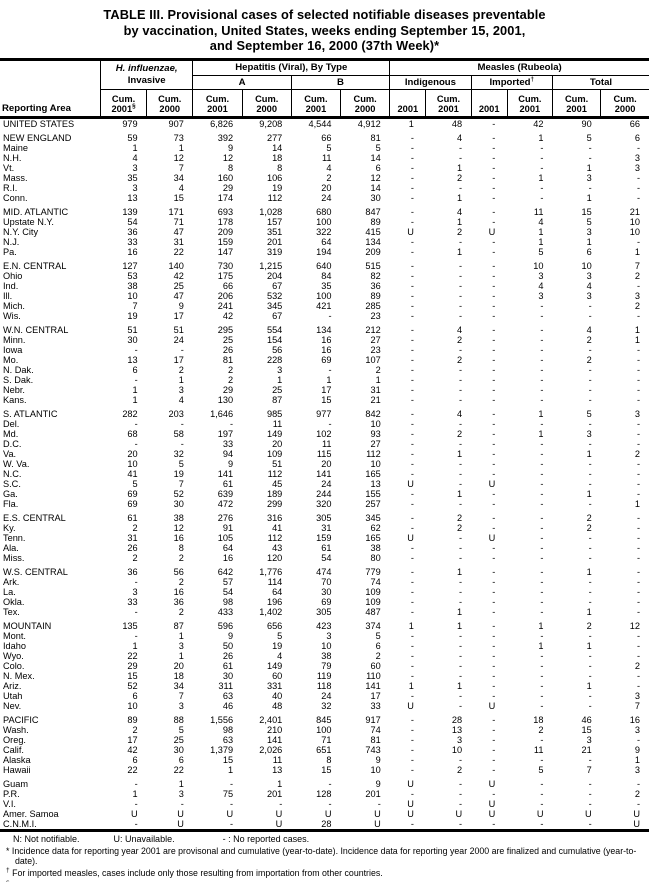 The height and width of the screenshot is (882, 649). I want to click on value-cell: 907, so click(176, 123).